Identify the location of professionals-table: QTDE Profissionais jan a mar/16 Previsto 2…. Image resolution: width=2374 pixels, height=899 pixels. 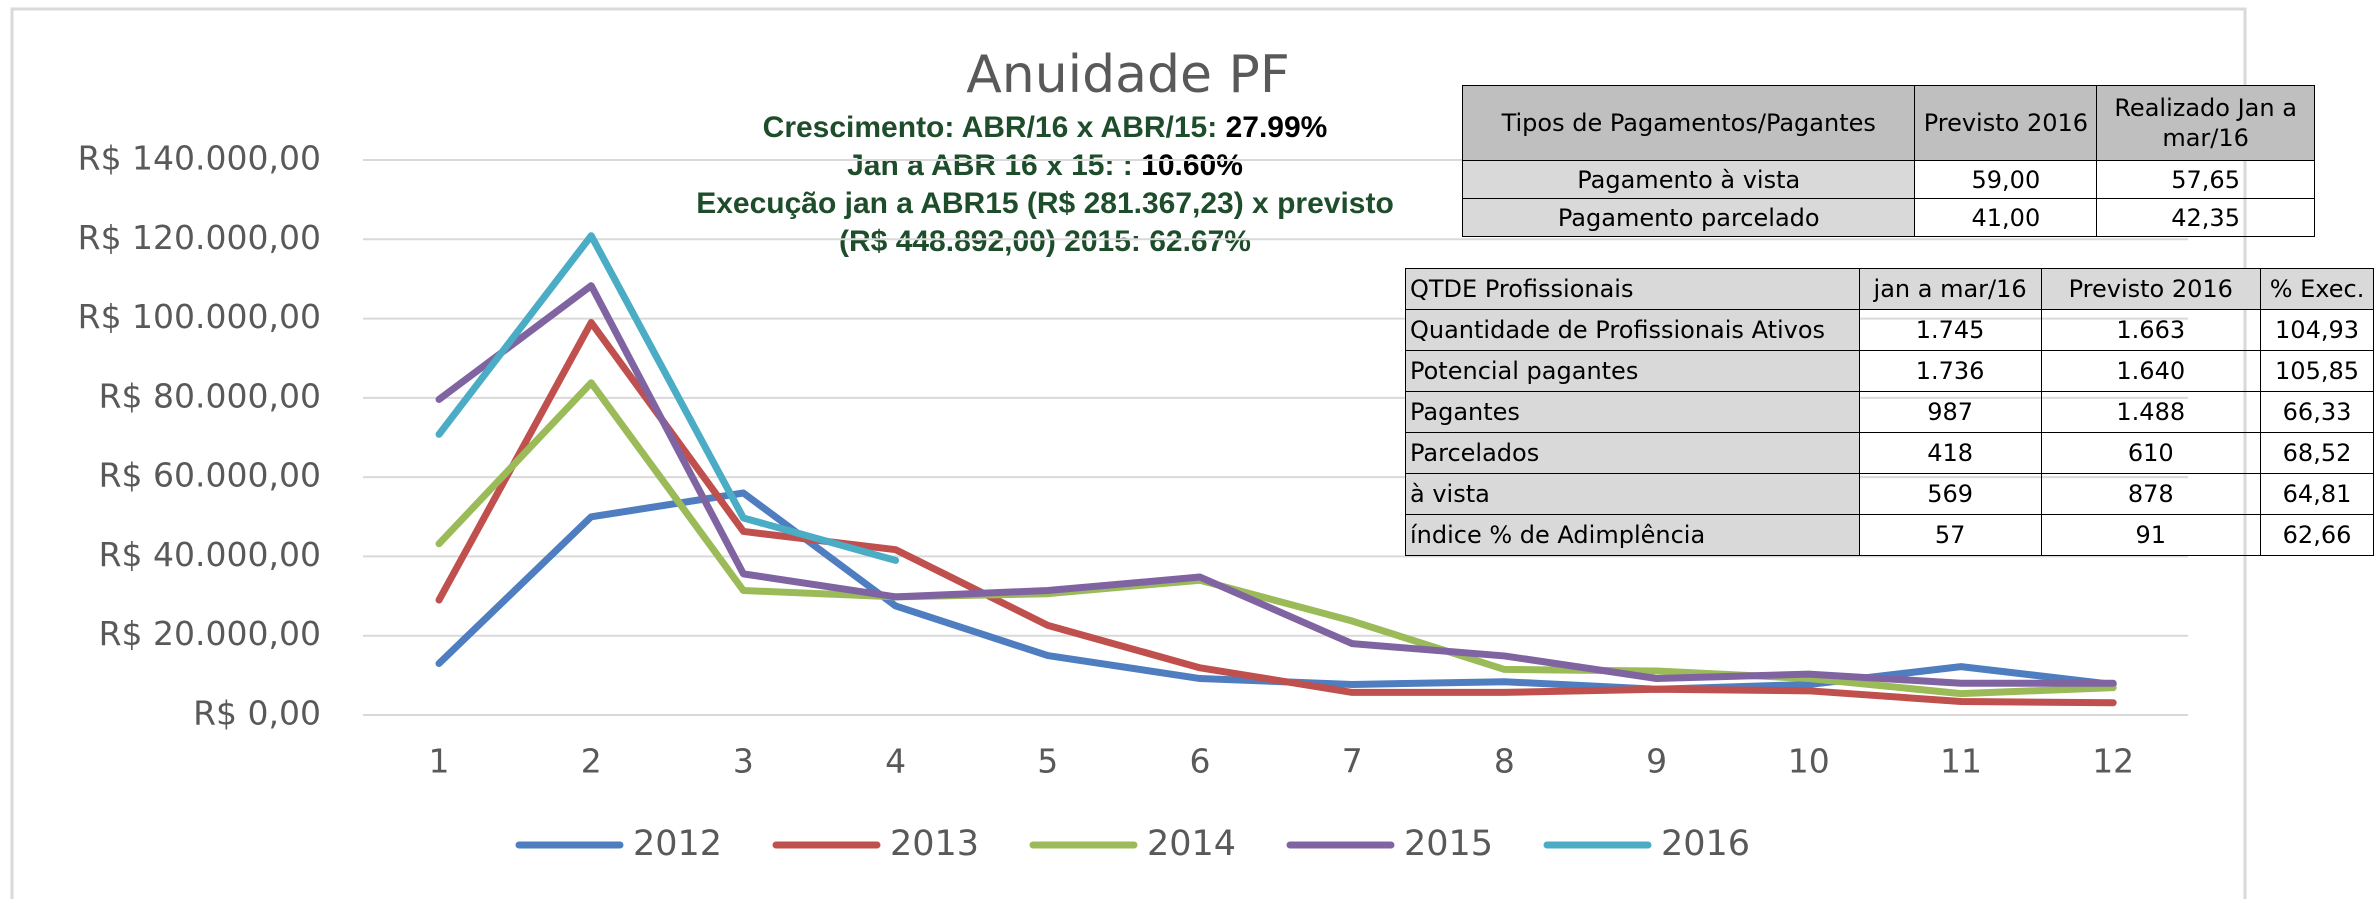
(1889, 412).